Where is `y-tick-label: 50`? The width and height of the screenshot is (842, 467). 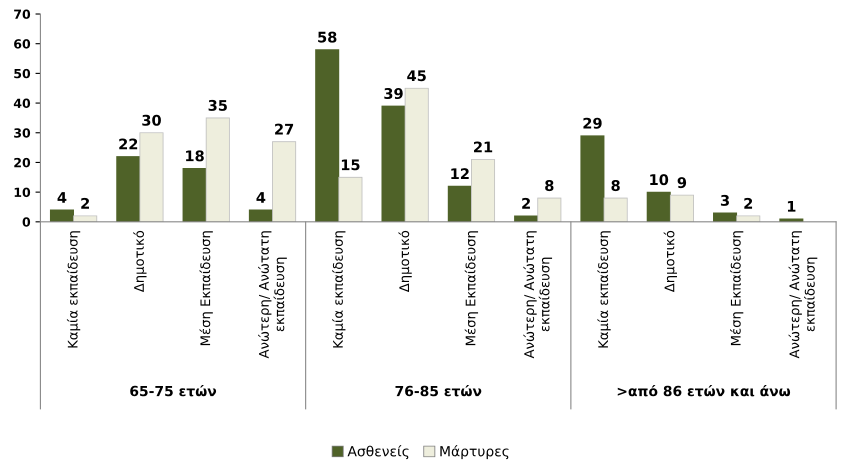 y-tick-label: 50 is located at coordinates (22, 73).